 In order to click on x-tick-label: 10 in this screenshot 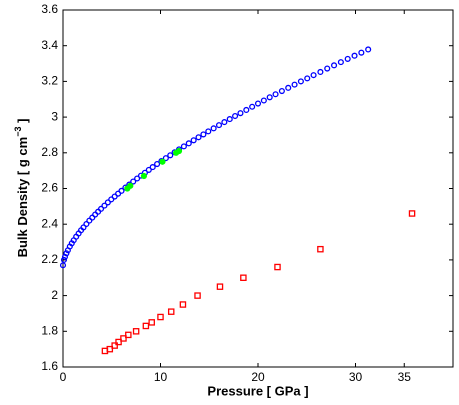, I will do `click(161, 377)`.